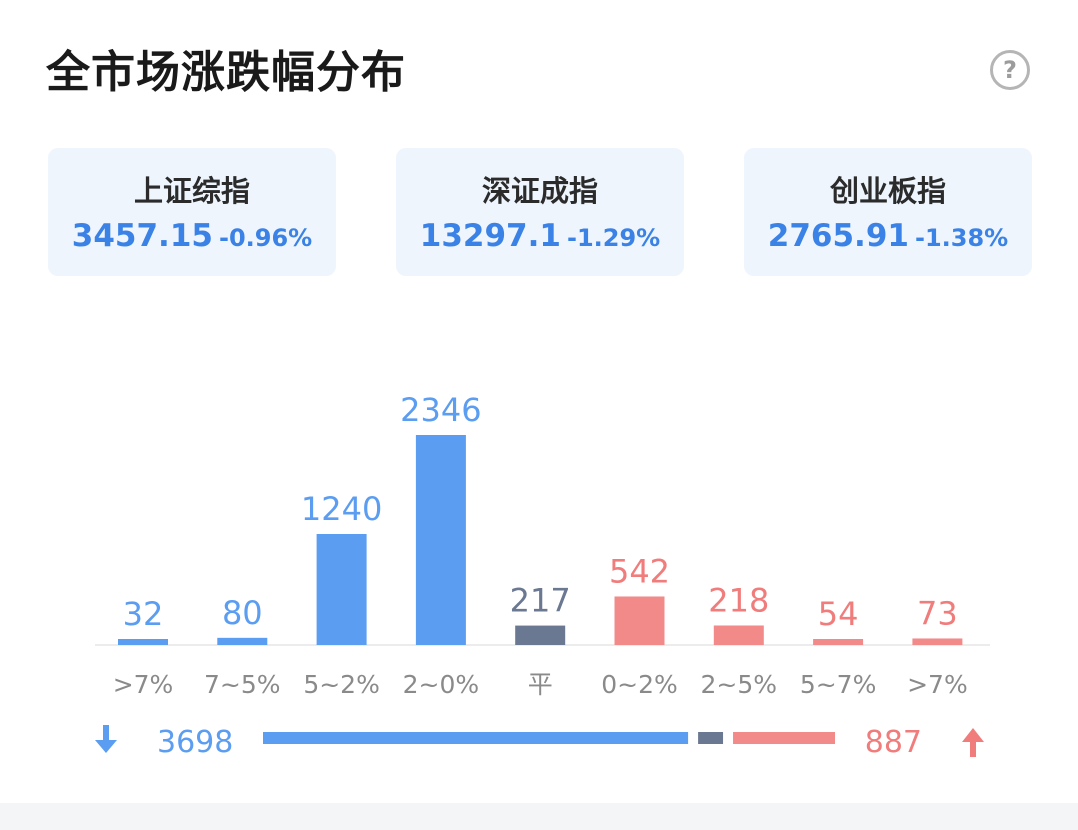  Describe the element at coordinates (540, 684) in the screenshot. I see `category-label: 平` at that location.